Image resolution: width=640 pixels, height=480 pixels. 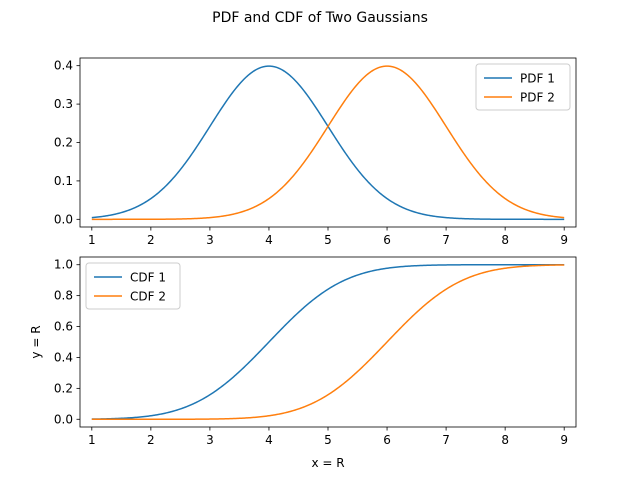 I want to click on legend: PDF 1 PDF 2, so click(x=523, y=87).